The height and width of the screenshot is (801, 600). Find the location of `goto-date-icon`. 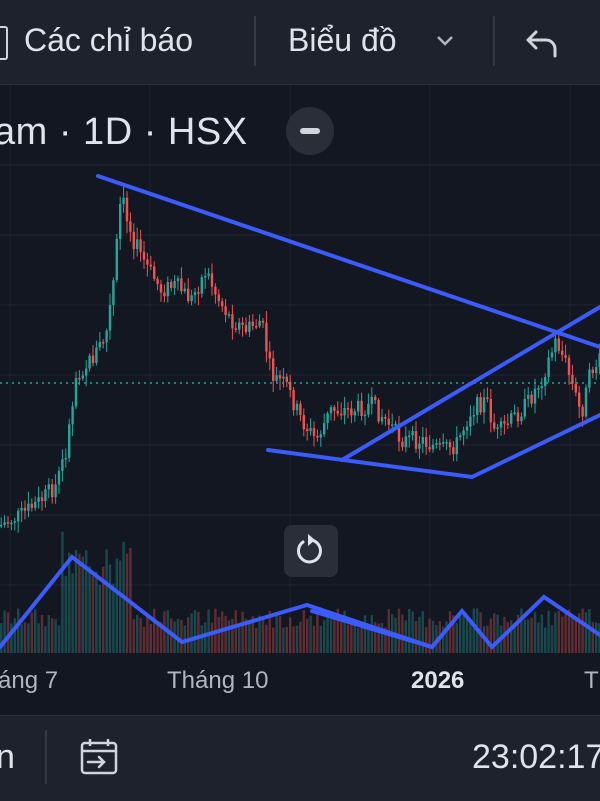

goto-date-icon is located at coordinates (99, 757).